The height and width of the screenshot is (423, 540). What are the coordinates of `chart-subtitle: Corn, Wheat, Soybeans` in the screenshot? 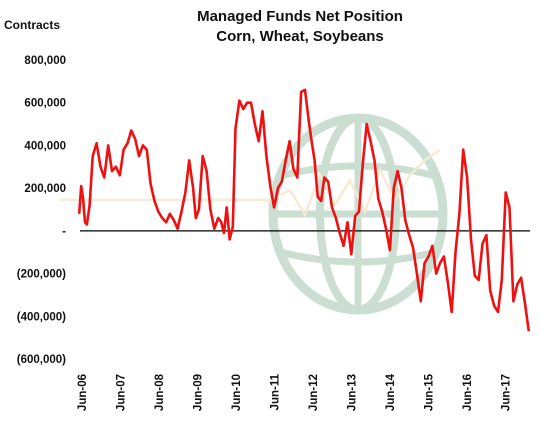 It's located at (300, 36).